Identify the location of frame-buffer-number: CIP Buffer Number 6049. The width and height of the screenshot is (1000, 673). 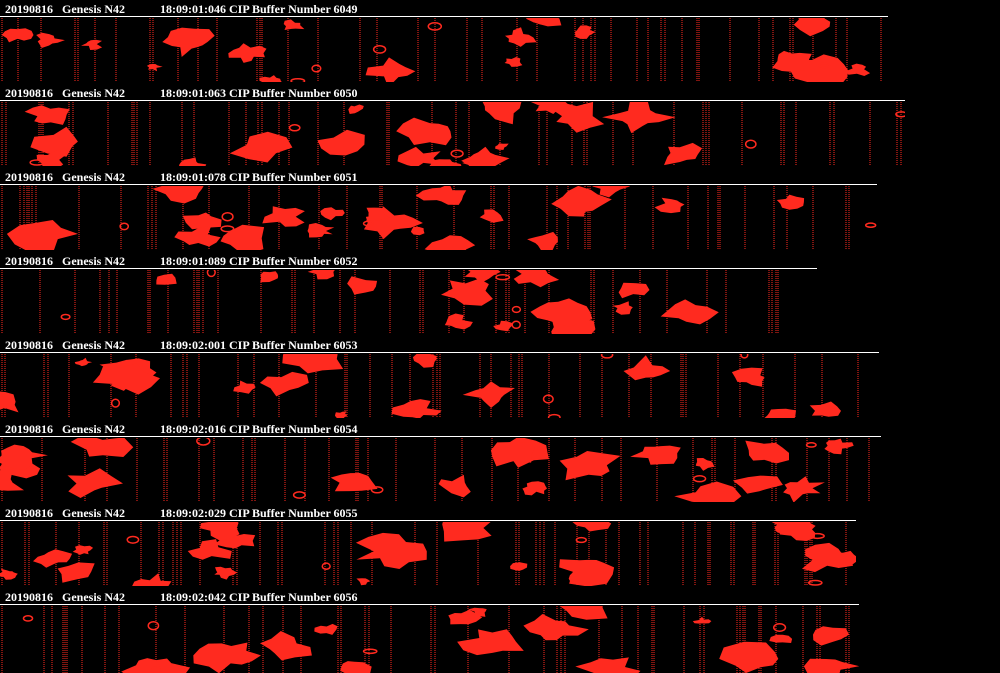
(293, 9).